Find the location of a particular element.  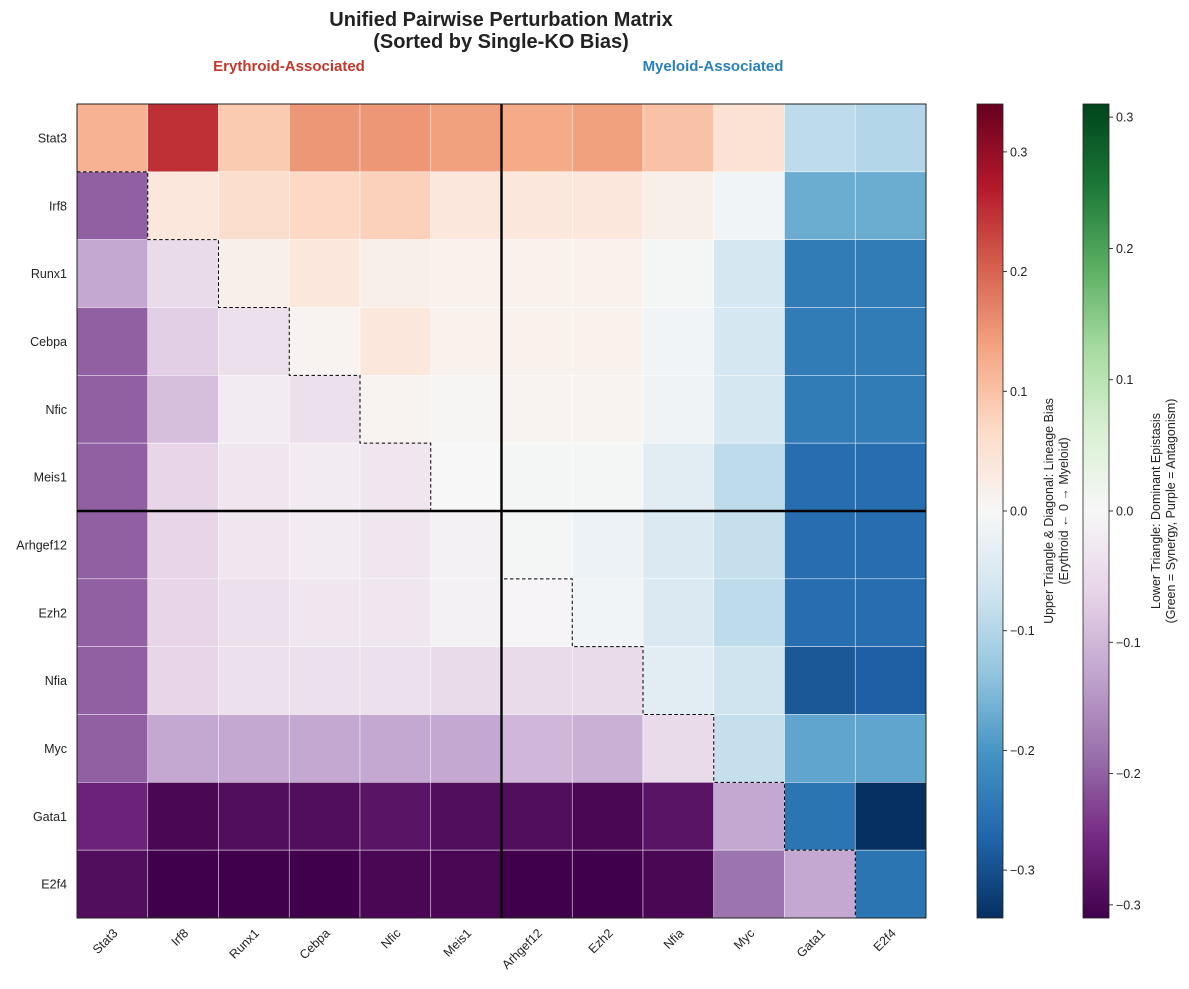

group-label-myeloid: Myeloid-Associated is located at coordinates (713, 66).